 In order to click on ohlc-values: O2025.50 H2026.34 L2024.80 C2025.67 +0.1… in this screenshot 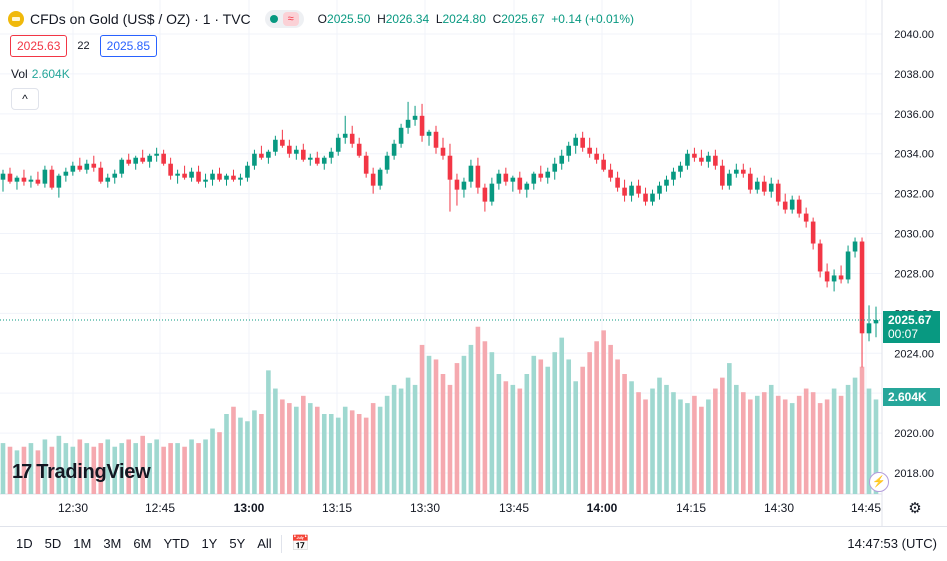, I will do `click(476, 19)`.